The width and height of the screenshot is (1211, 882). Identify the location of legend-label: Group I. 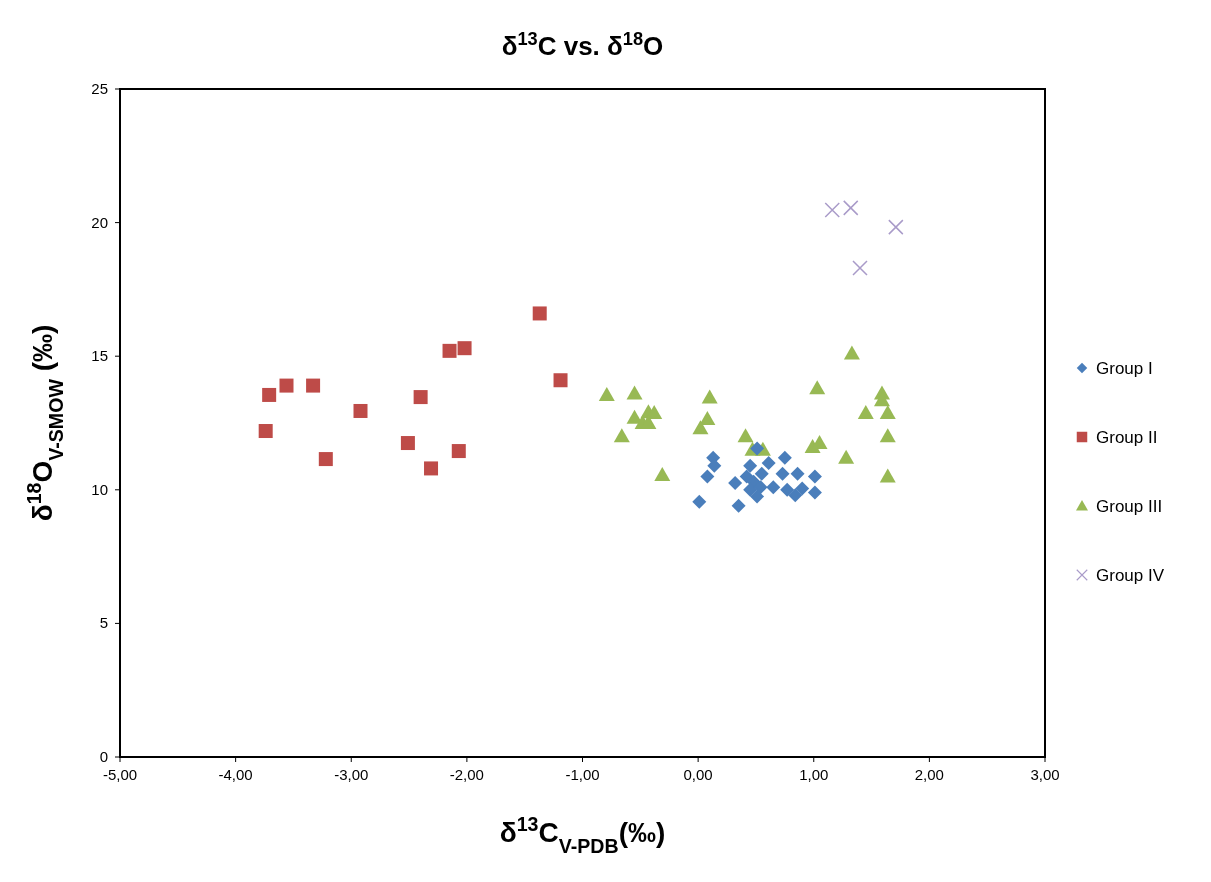
(1124, 368).